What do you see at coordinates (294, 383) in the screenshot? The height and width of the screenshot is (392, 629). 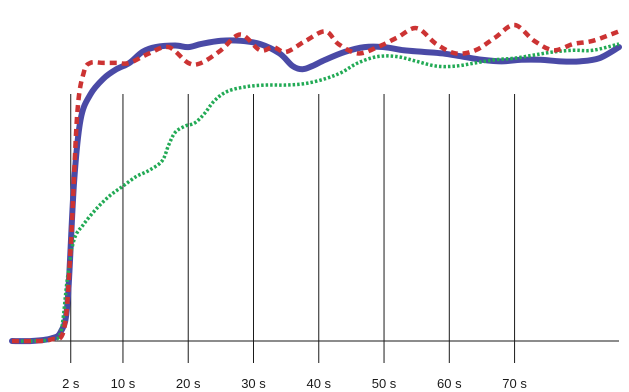 I see `x-tick-labels: 2 s 10 s 20 s 30 s 40 s 50 s 60 s 70 s` at bounding box center [294, 383].